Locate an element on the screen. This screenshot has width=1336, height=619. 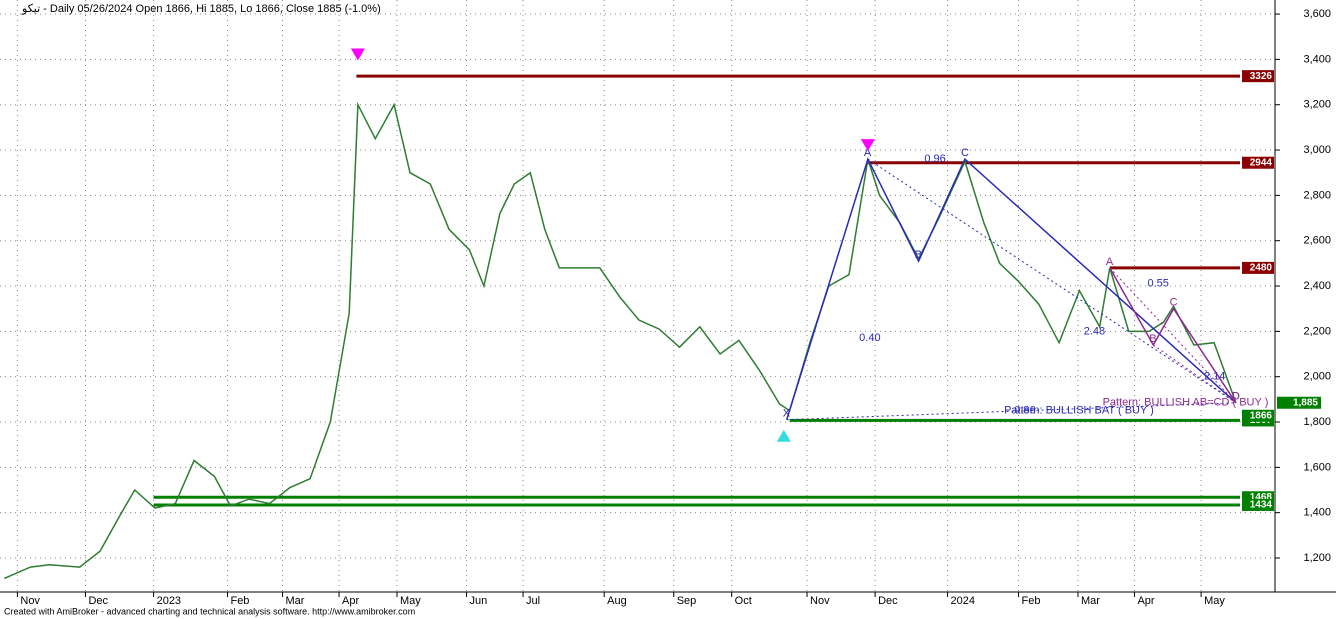
level-label: 1434 is located at coordinates (1261, 505).